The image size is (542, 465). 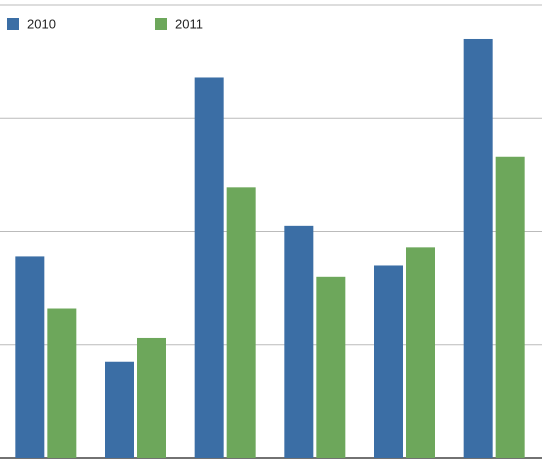 What do you see at coordinates (189, 23) in the screenshot?
I see `legend-label: 2011` at bounding box center [189, 23].